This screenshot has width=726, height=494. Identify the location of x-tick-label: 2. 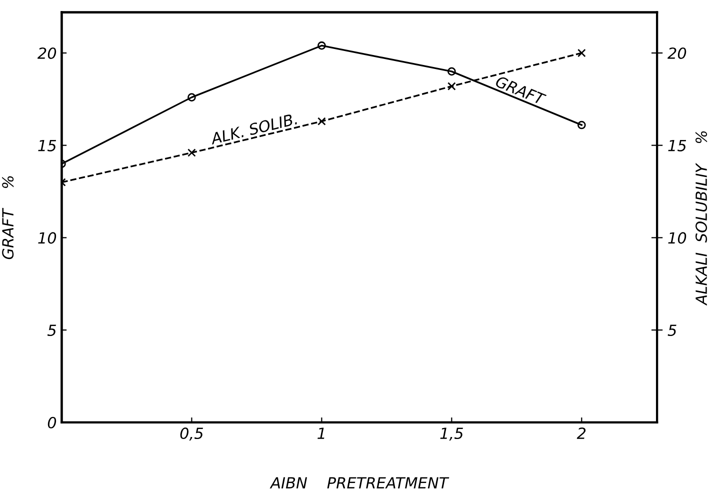
(581, 433).